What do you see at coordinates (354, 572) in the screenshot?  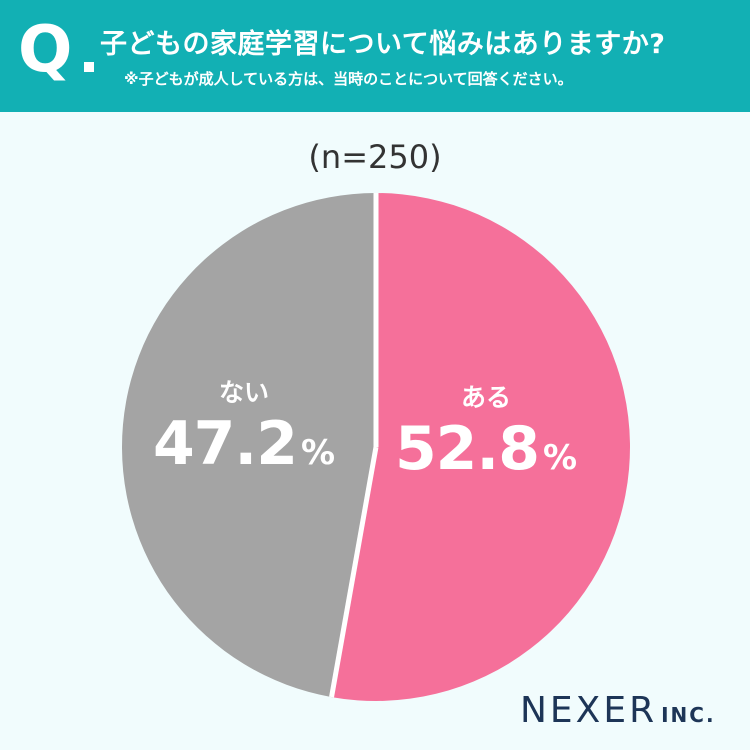 I see `slice-separator` at bounding box center [354, 572].